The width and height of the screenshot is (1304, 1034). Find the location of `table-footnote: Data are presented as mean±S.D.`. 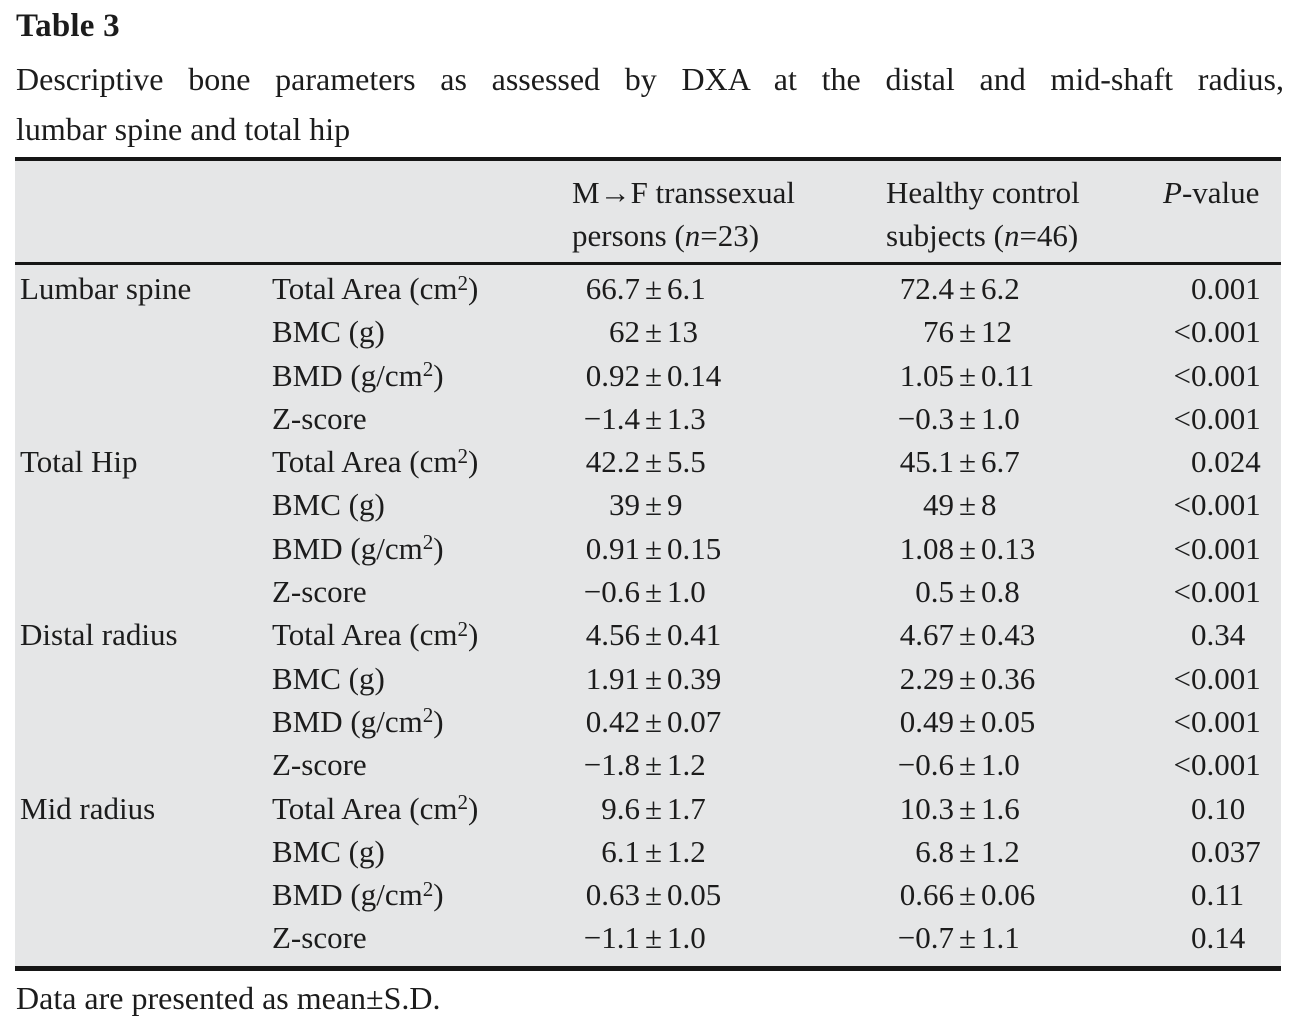

table-footnote: Data are presented as mean±S.D. is located at coordinates (228, 998).